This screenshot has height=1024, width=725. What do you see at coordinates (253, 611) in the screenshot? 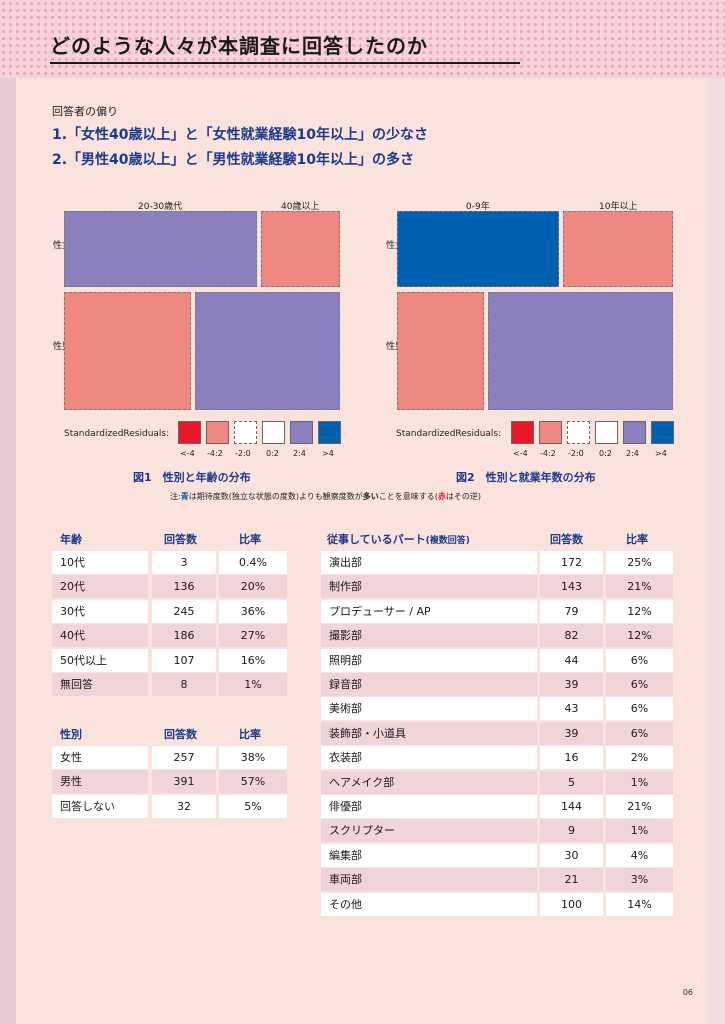
I see `age-table-cell-ratio: 36%` at bounding box center [253, 611].